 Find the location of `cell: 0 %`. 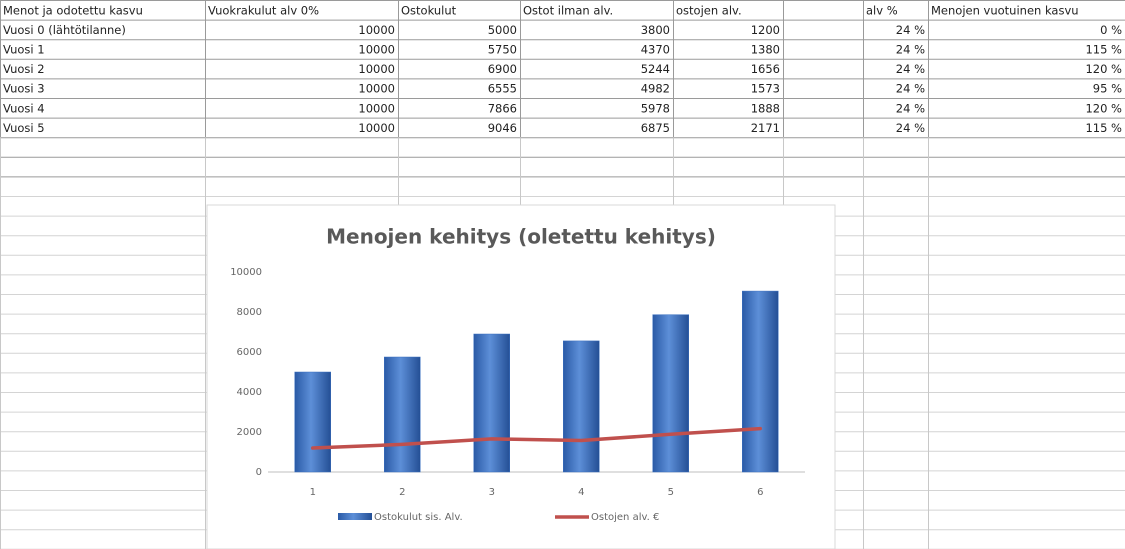

cell: 0 % is located at coordinates (1111, 30).